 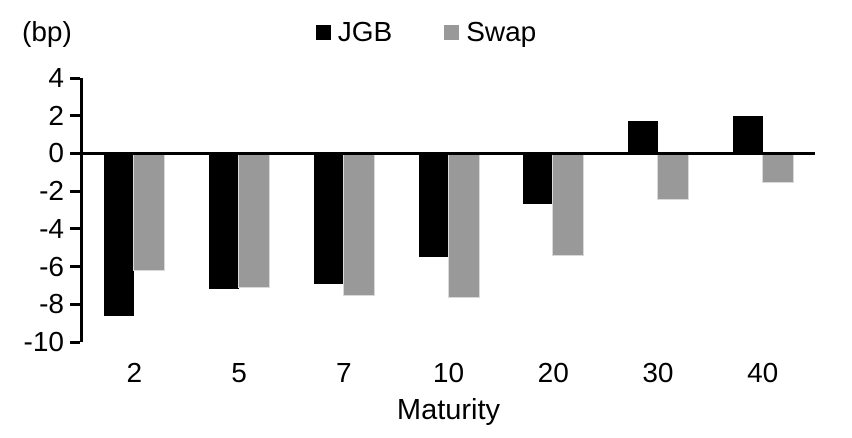 I want to click on swap-series-swatch-icon, so click(x=452, y=32).